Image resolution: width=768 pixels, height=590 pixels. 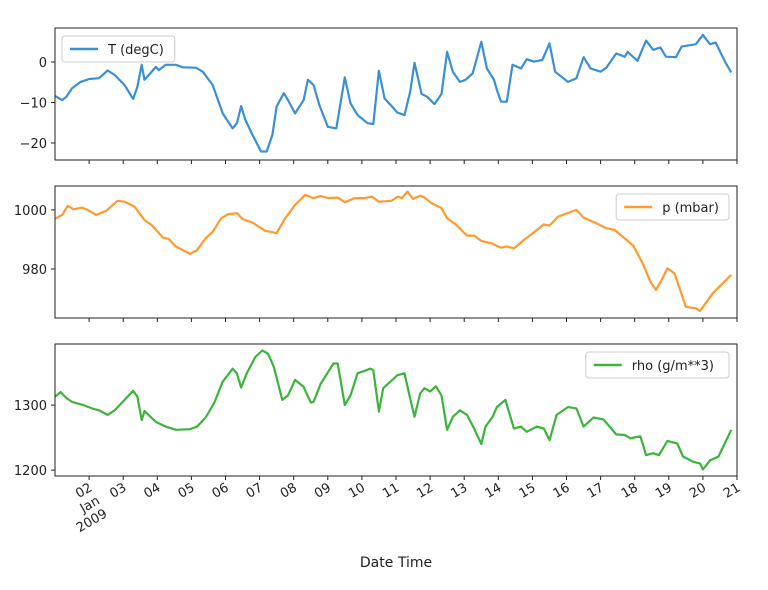 I want to click on x-tick-label-line: 04, so click(x=152, y=490).